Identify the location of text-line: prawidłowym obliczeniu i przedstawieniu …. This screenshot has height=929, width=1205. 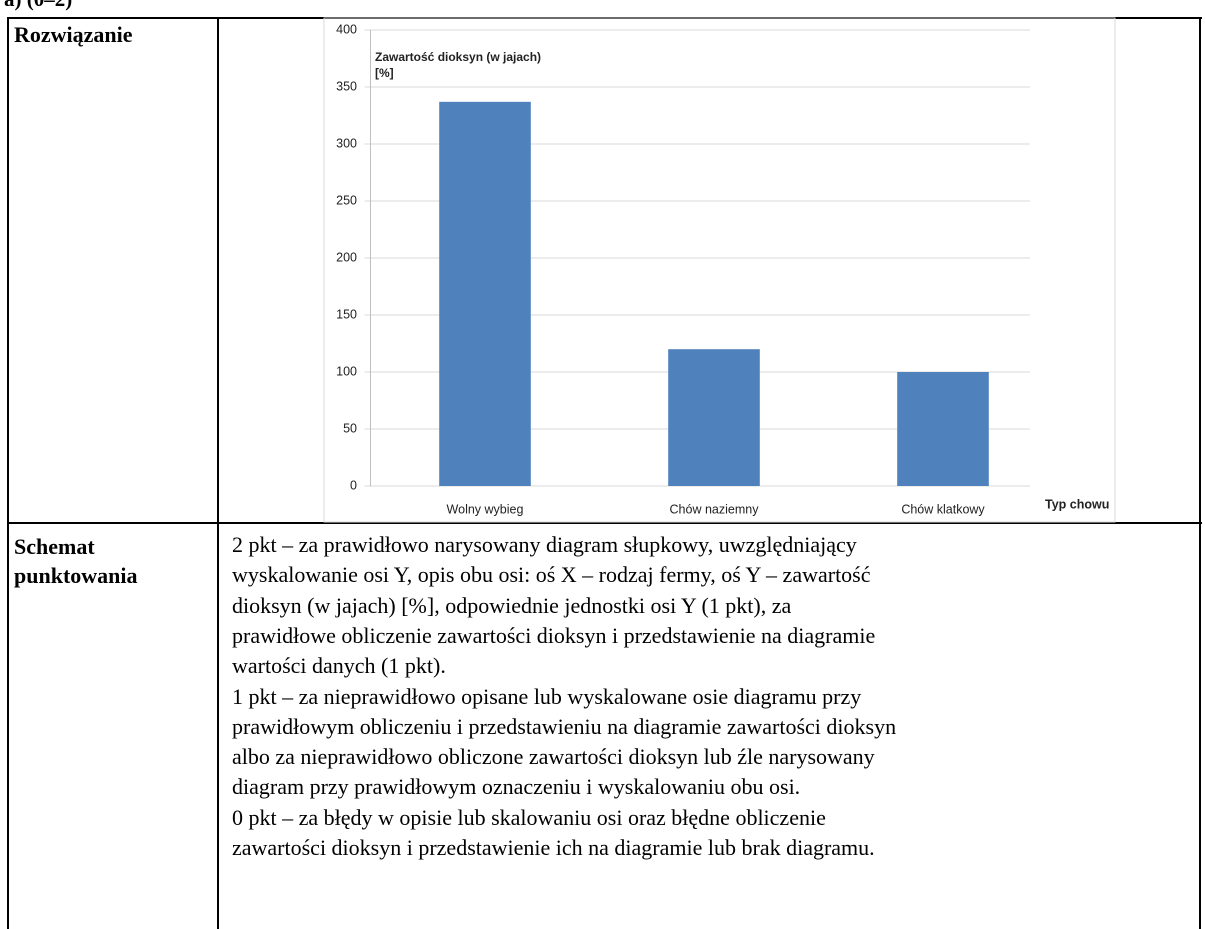
(564, 726).